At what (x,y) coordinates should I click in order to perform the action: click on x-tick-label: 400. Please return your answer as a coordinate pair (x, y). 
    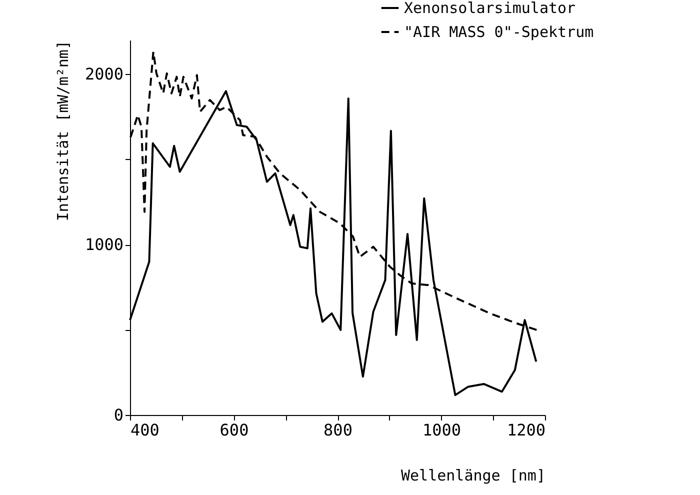
    Looking at the image, I should click on (145, 430).